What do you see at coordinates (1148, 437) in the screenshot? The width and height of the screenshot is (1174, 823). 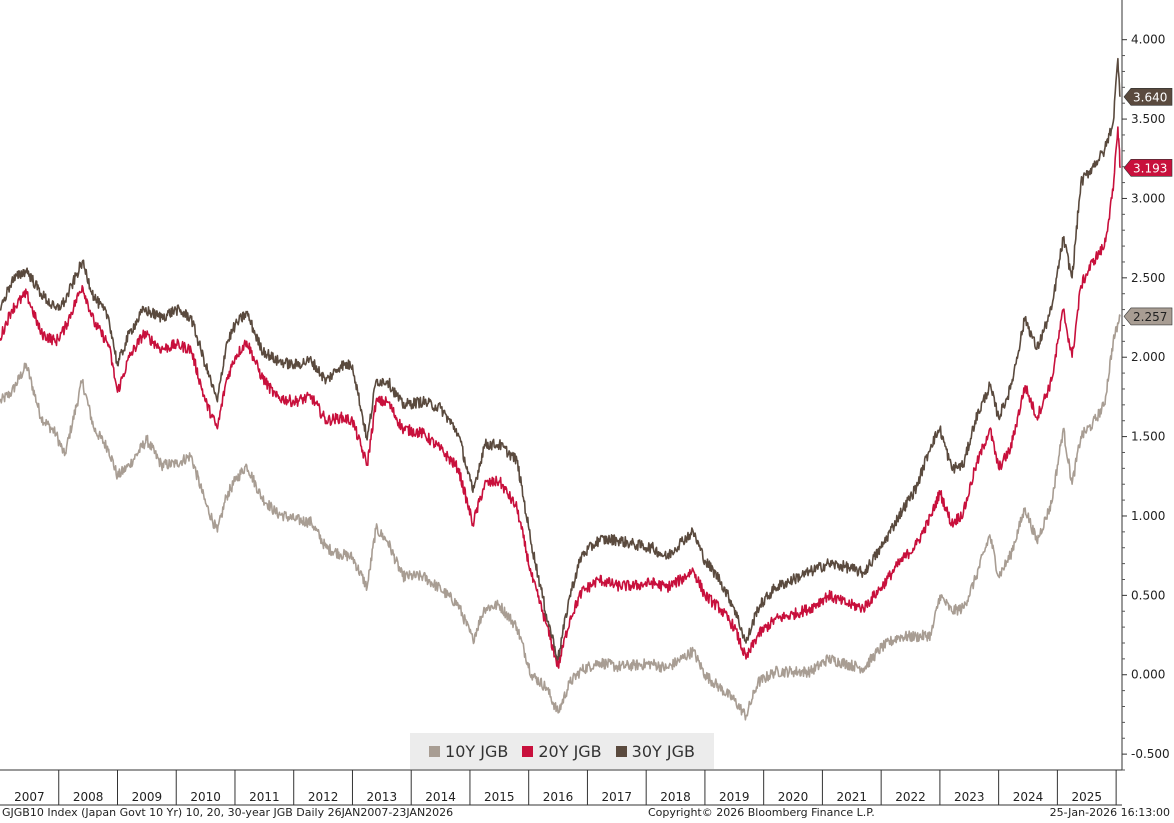 I see `y-tick-label: 1.500` at bounding box center [1148, 437].